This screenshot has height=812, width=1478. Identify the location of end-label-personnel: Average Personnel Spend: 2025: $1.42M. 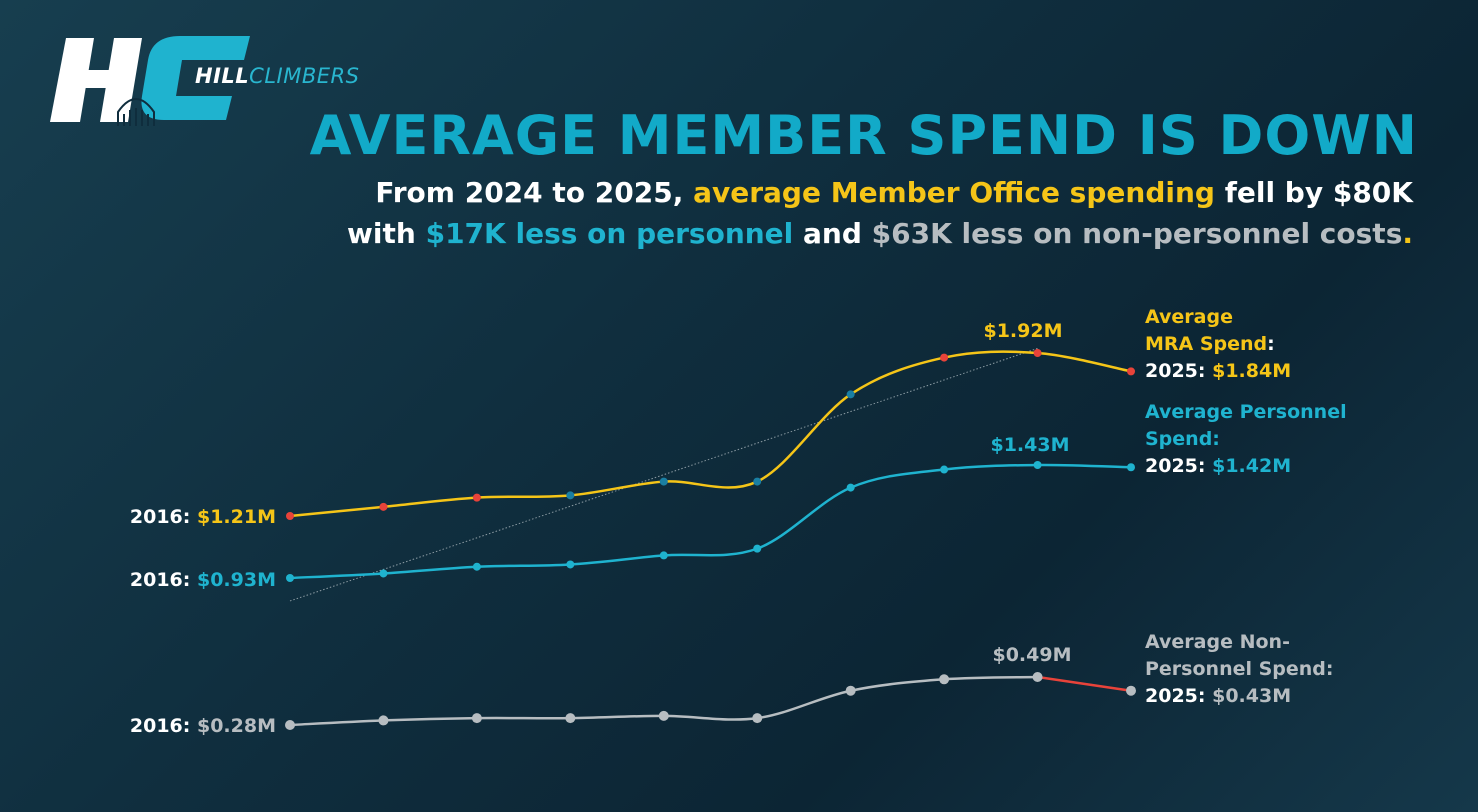
(1249, 439).